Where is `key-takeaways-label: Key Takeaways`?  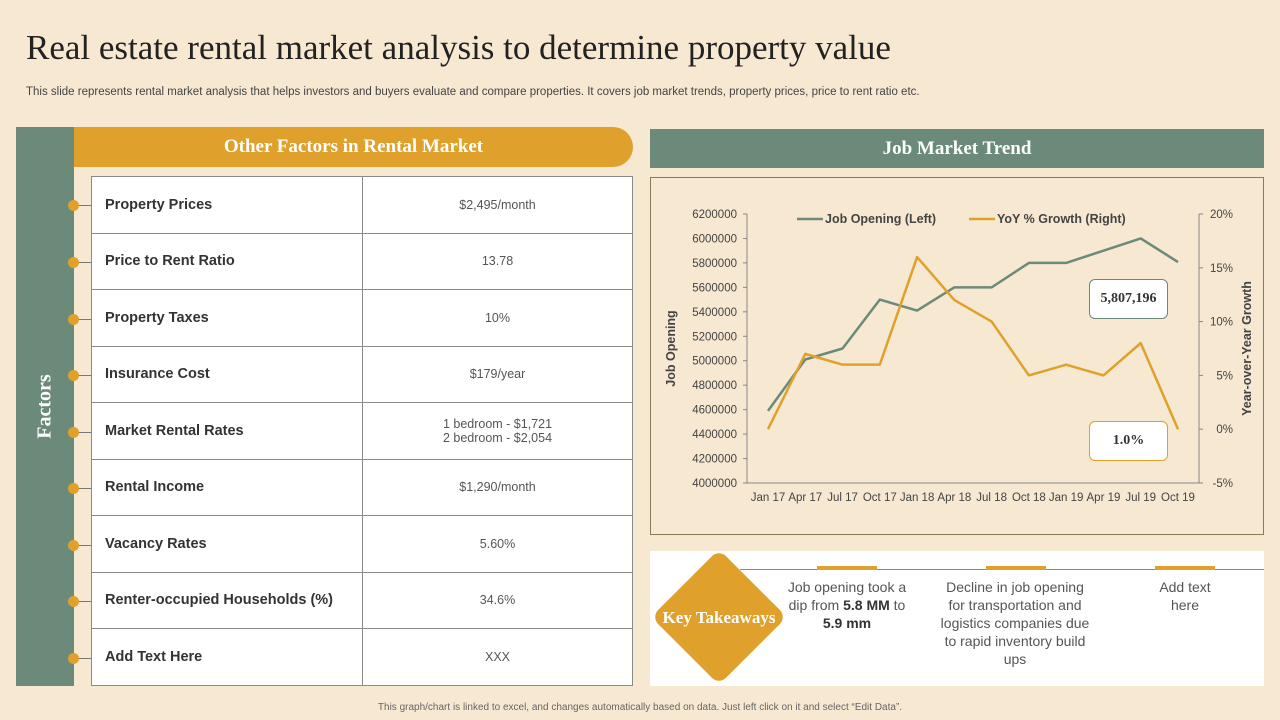
key-takeaways-label: Key Takeaways is located at coordinates (719, 617).